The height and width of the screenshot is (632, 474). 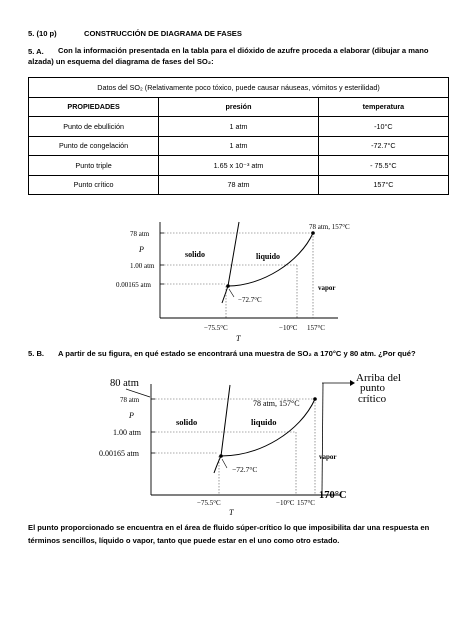 I want to click on table-row: Punto crítico 78 atm 157°C, so click(x=238, y=184).